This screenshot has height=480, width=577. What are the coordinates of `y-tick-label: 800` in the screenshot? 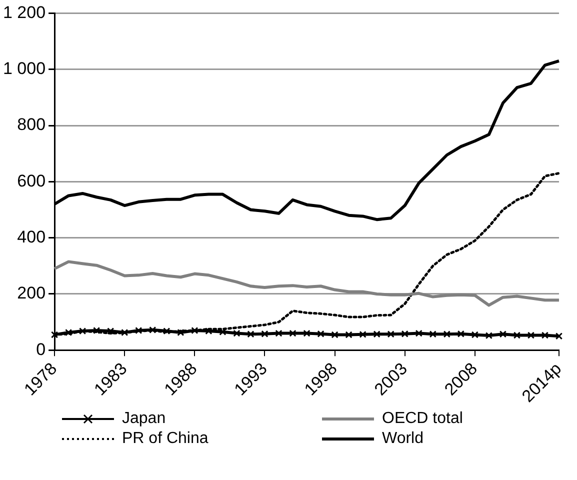 It's located at (31, 124).